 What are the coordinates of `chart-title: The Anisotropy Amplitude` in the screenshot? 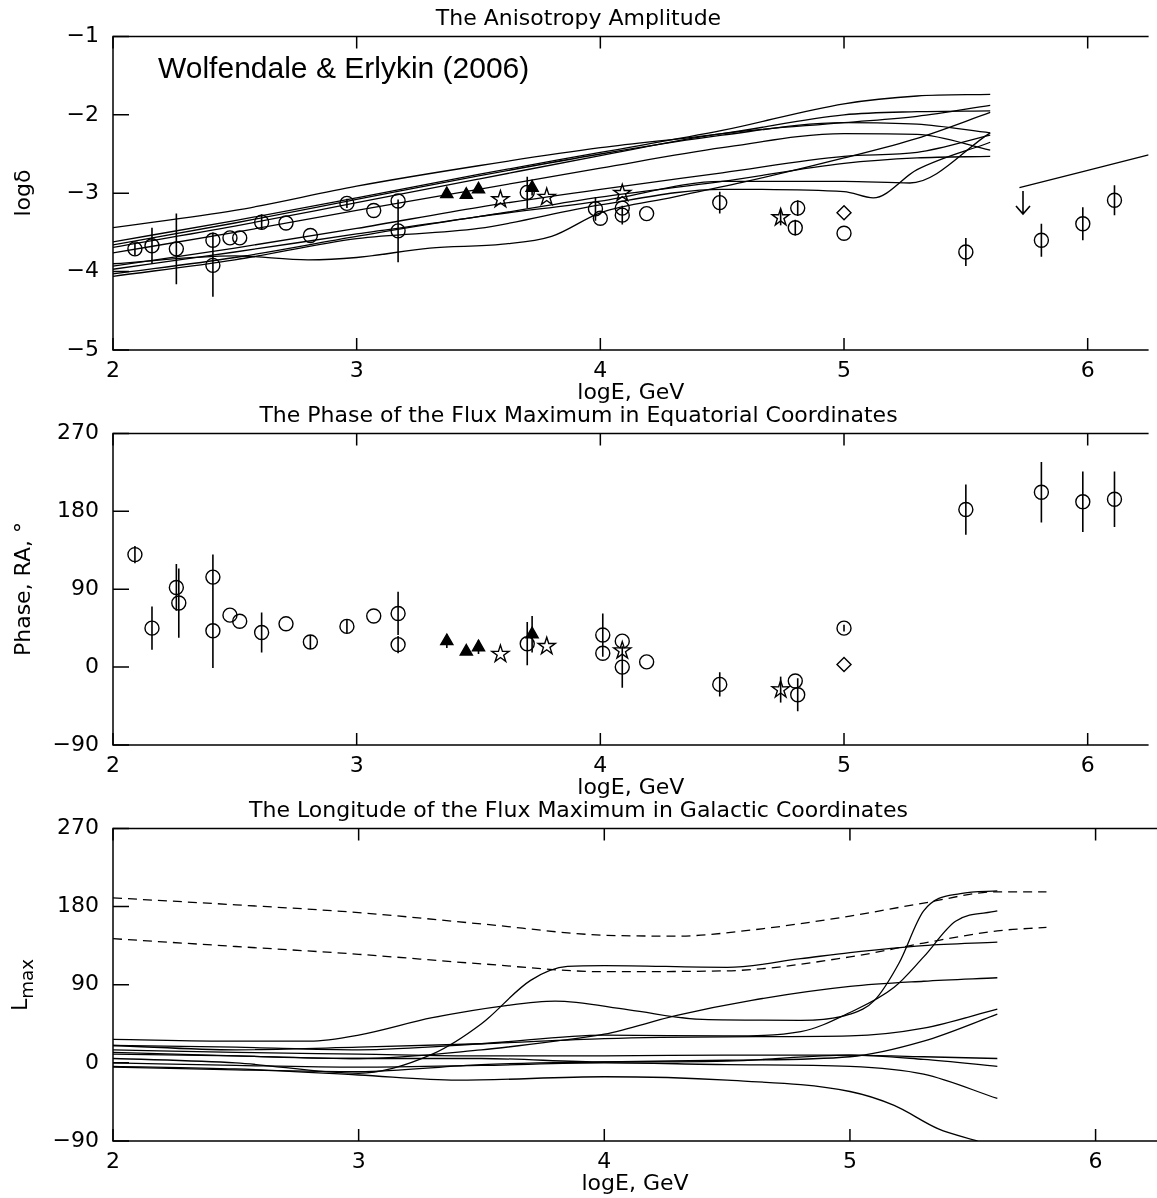 It's located at (578, 17).